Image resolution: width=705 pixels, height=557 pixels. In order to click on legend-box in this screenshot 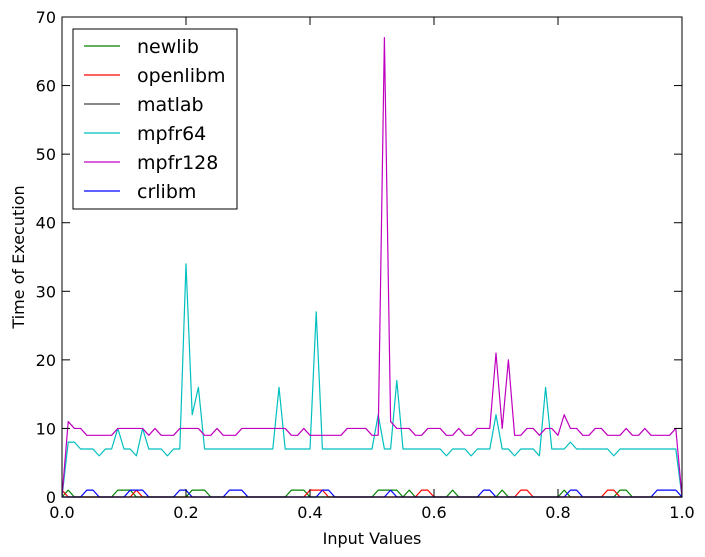, I will do `click(155, 119)`.